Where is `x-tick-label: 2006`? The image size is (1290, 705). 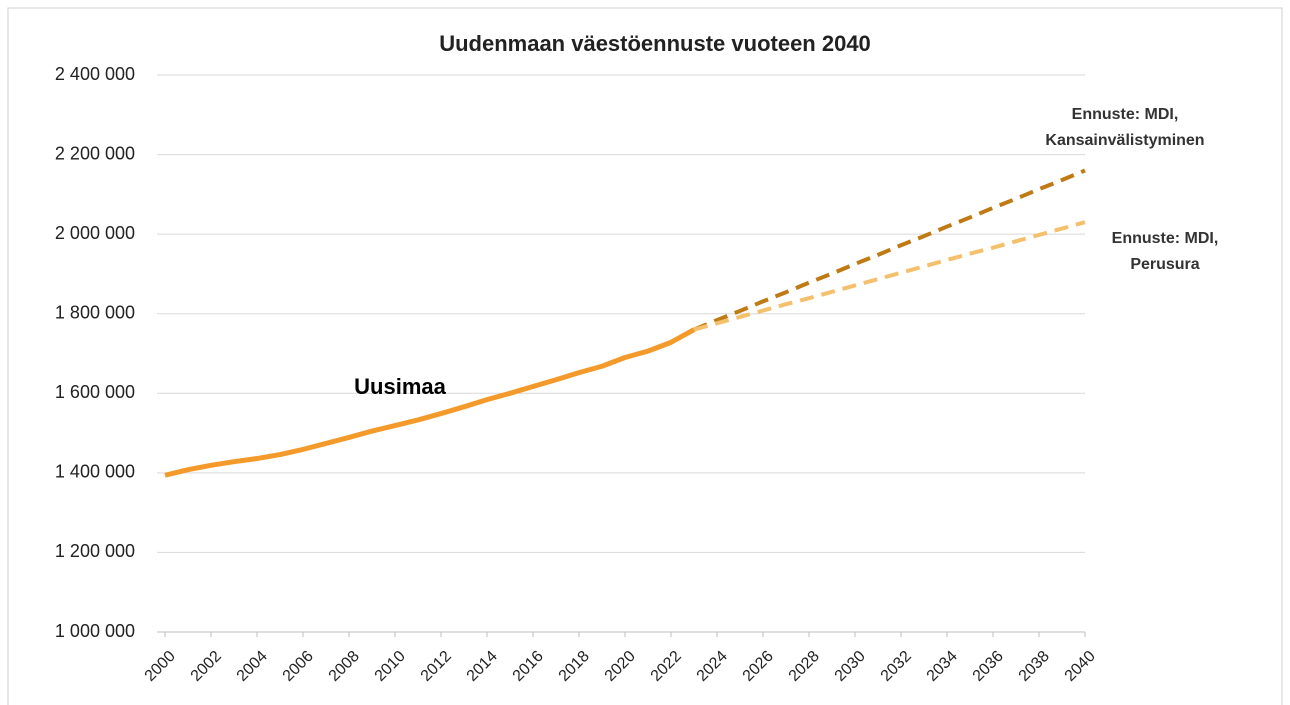
x-tick-label: 2006 is located at coordinates (298, 666).